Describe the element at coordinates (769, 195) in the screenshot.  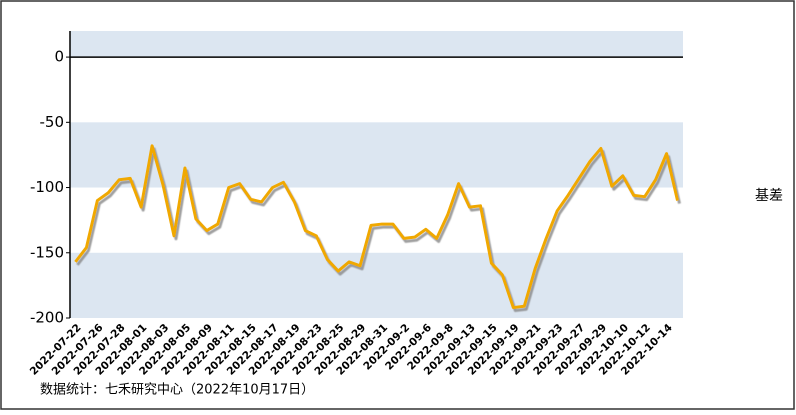
I see `legend-label: 基差` at that location.